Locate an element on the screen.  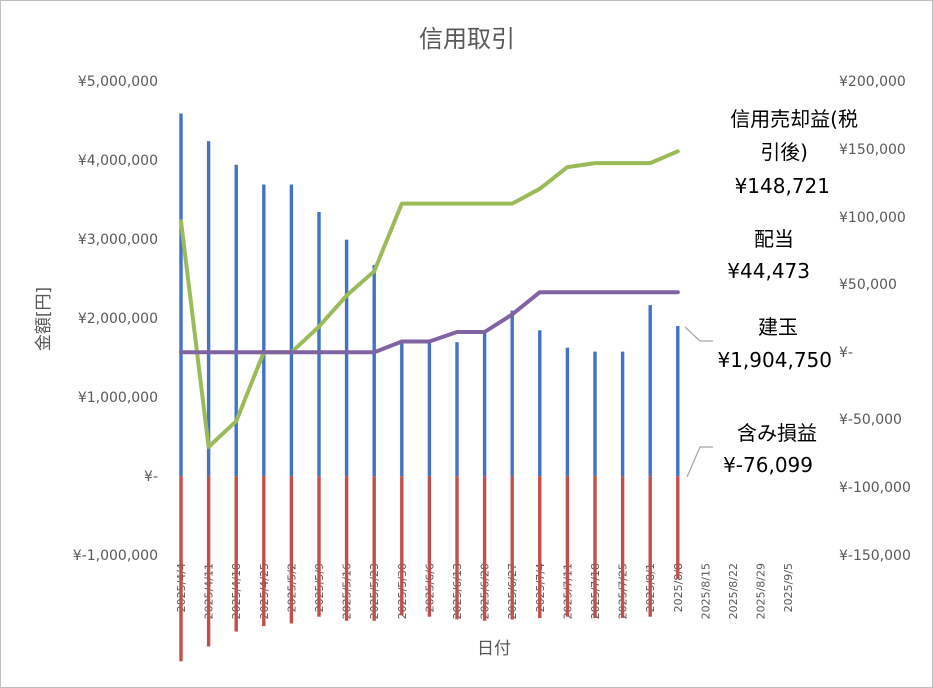
annotation-realized-gain-value: ¥148,721 is located at coordinates (782, 186).